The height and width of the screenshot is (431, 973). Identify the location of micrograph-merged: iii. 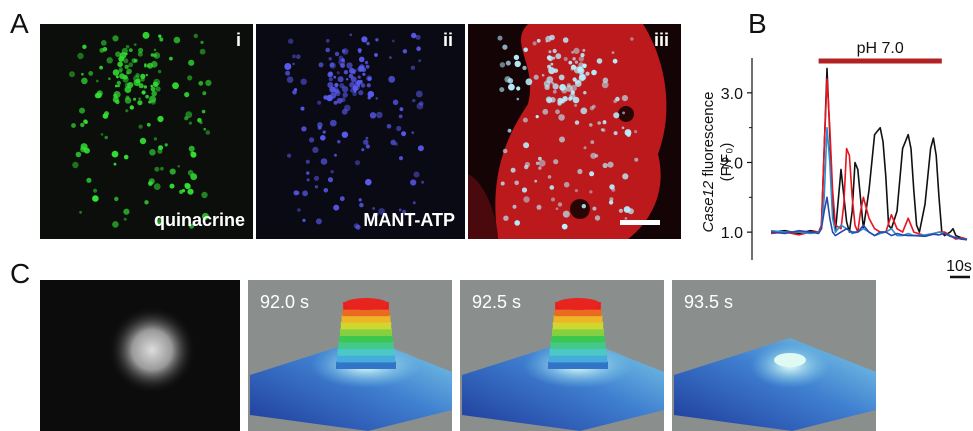
(574, 131).